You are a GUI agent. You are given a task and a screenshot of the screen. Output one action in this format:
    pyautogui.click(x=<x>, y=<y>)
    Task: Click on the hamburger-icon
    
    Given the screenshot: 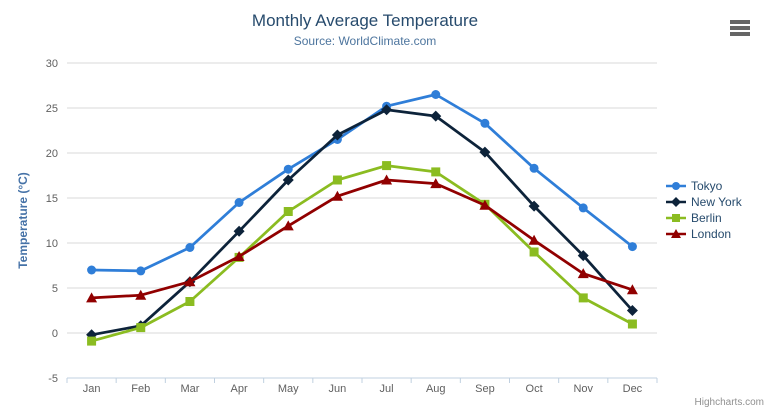 What is the action you would take?
    pyautogui.click(x=740, y=28)
    